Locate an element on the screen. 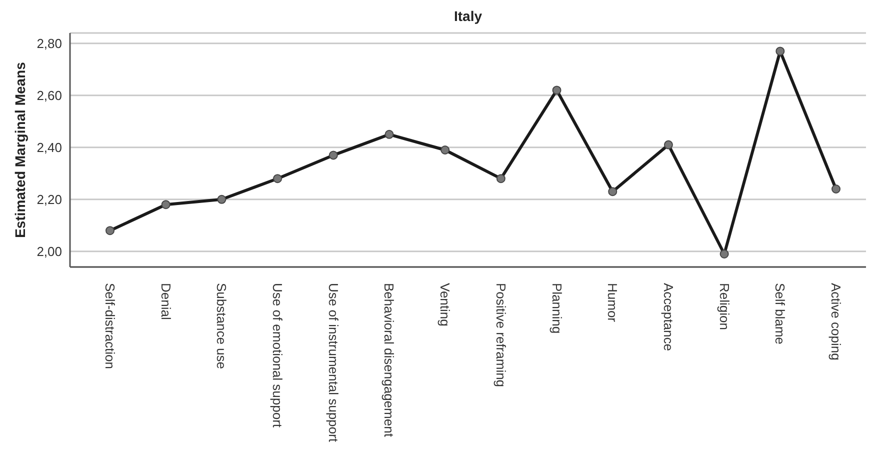 The width and height of the screenshot is (873, 472). x-tick-label: Substance use is located at coordinates (222, 326).